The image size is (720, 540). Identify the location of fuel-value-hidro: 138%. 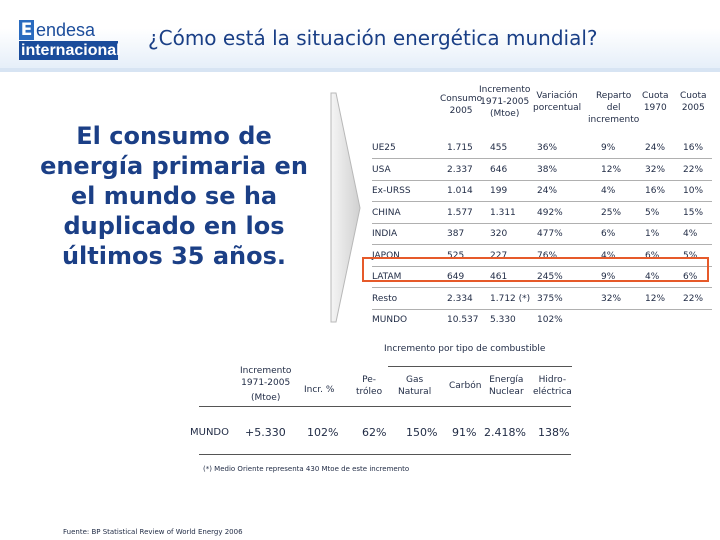
(554, 432).